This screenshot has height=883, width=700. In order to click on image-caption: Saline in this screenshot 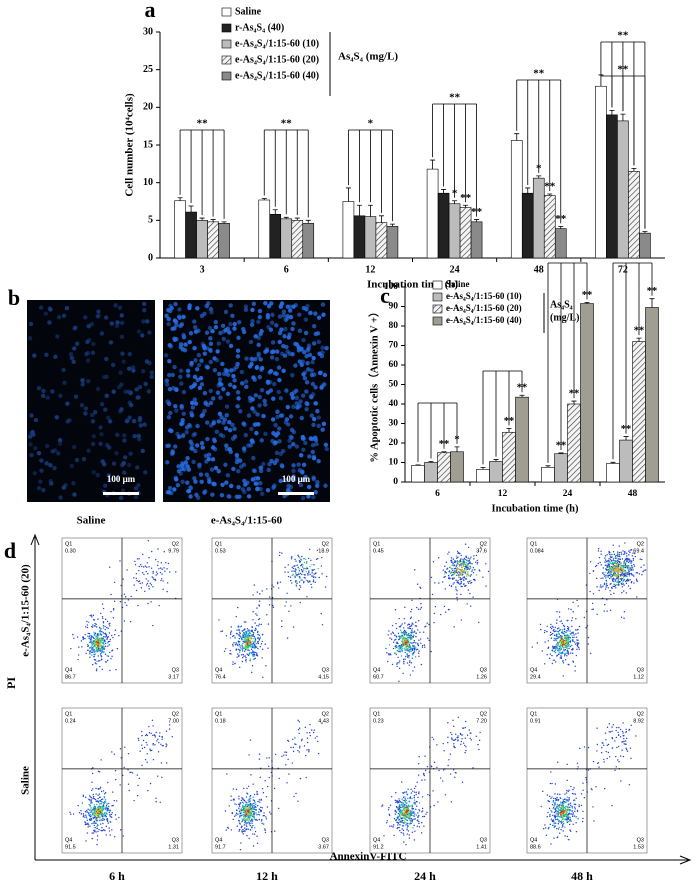, I will do `click(91, 521)`.